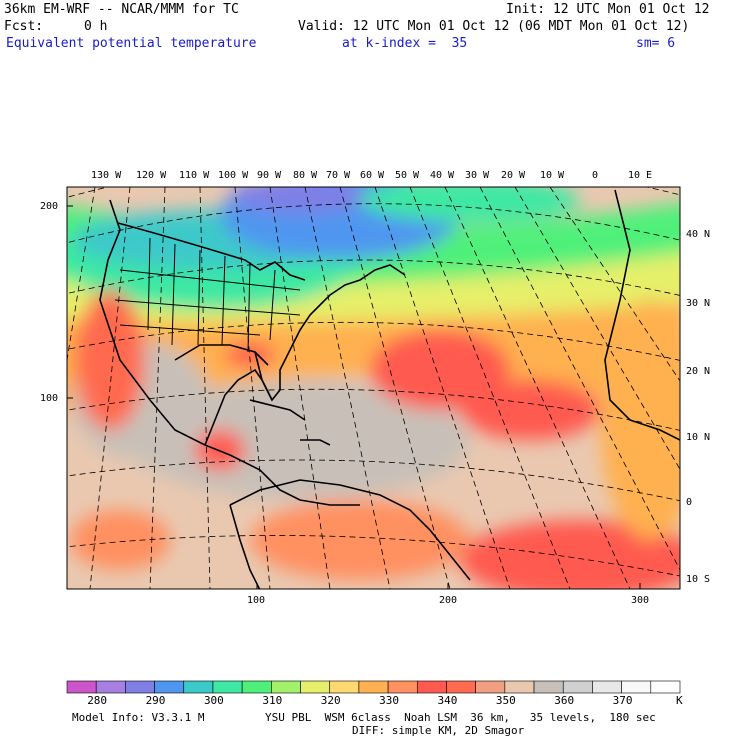 The width and height of the screenshot is (740, 740). Describe the element at coordinates (97, 700) in the screenshot. I see `colorbar-label: 280` at that location.